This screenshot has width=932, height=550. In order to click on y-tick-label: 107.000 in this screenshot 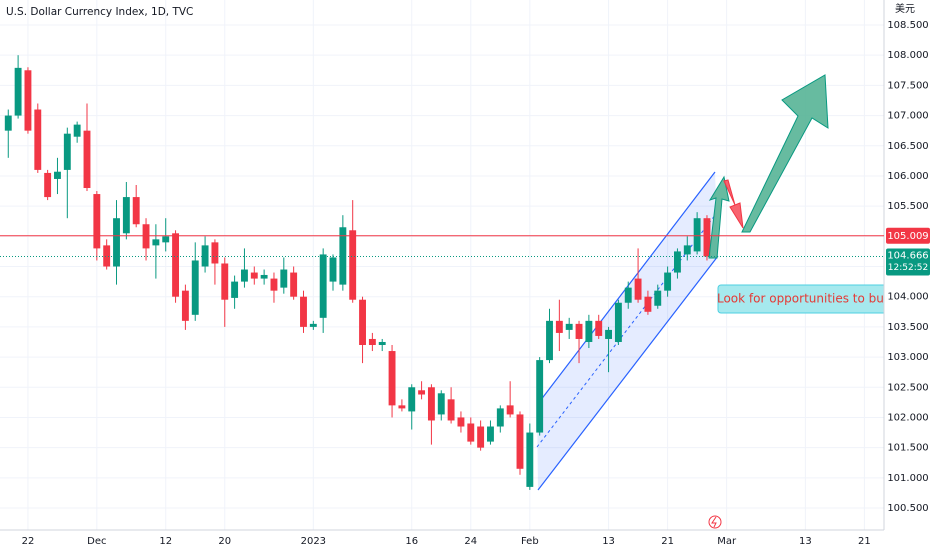, I will do `click(907, 116)`.